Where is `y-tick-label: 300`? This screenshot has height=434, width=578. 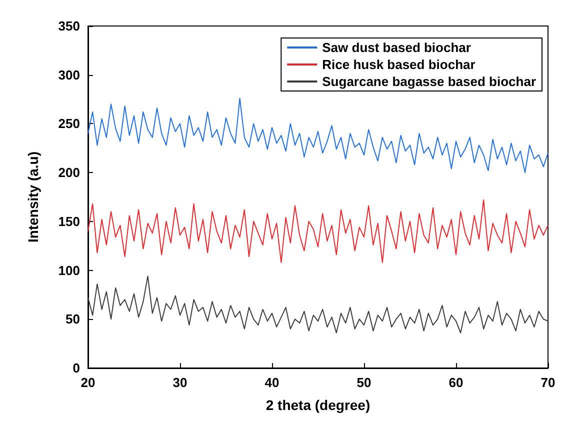 y-tick-label: 300 is located at coordinates (69, 74).